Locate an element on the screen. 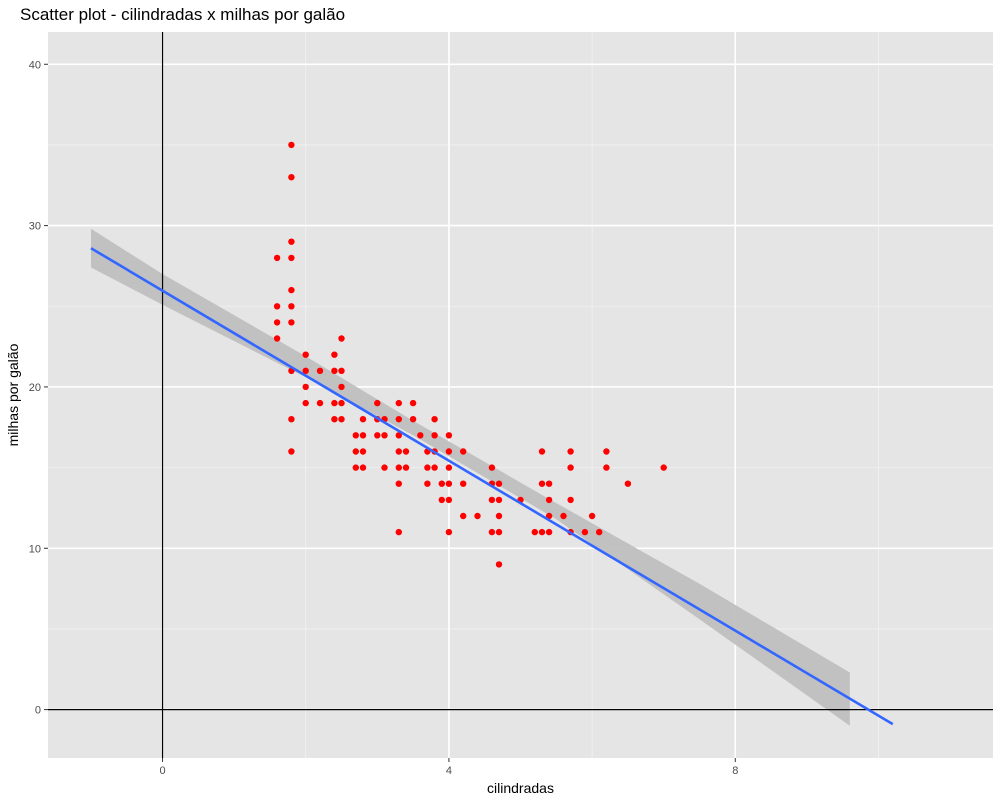  y-tick-label: 40 is located at coordinates (35, 65).